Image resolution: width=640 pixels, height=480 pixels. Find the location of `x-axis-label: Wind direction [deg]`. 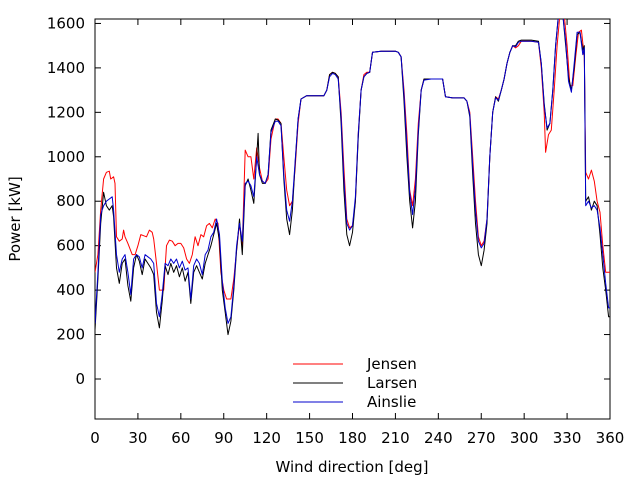

x-axis-label: Wind direction [deg] is located at coordinates (352, 467).